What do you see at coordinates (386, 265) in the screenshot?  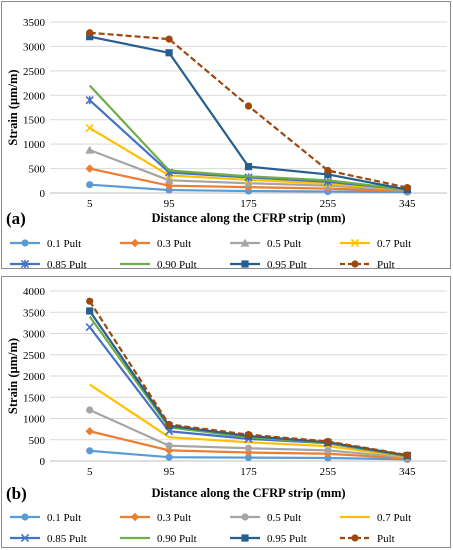 I see `legend-label-a: Pult` at bounding box center [386, 265].